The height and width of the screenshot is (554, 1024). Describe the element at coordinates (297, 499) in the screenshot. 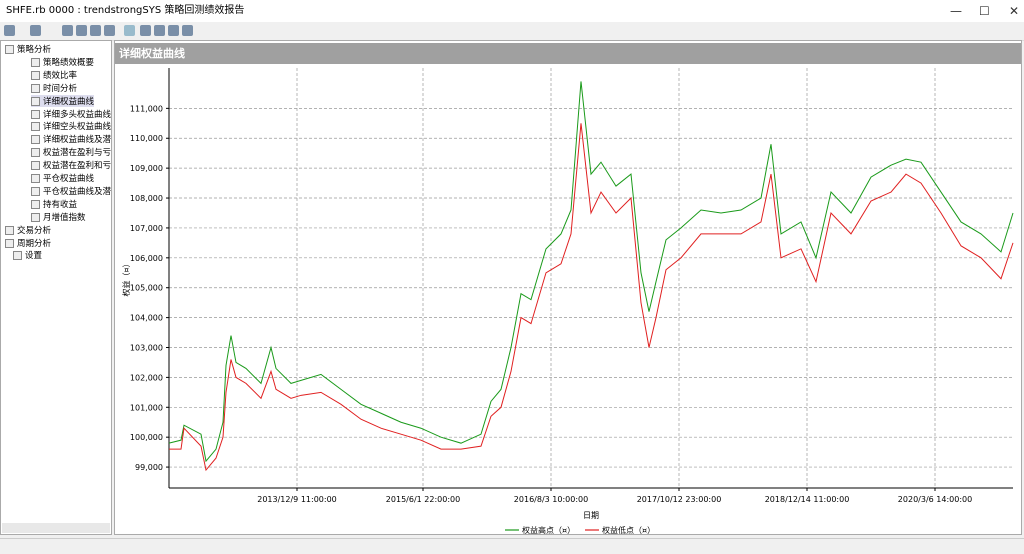

I see `x-tick-label: 2013/12/9 11:00:00` at that location.